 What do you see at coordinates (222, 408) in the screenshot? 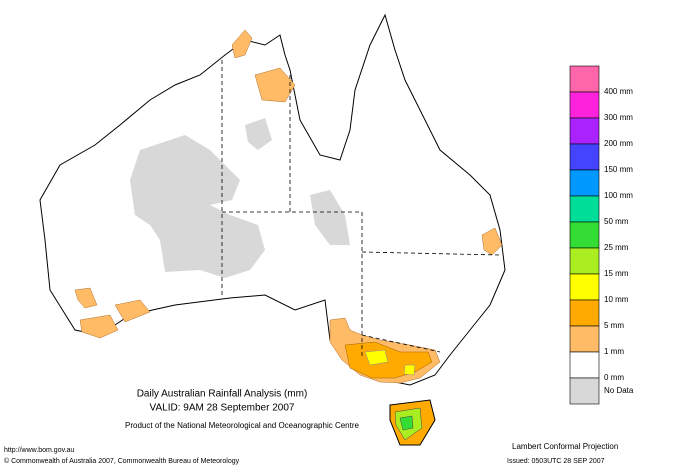
I see `valid-time: VALID: 9AM 28 September 2007` at bounding box center [222, 408].